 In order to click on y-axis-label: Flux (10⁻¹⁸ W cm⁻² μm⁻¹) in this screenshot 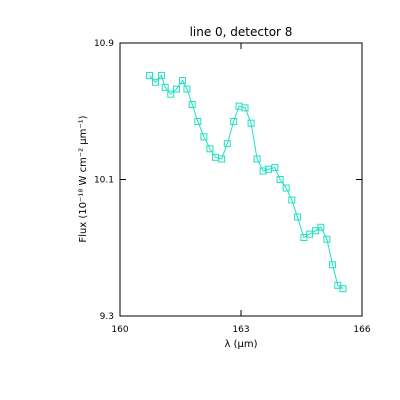, I will do `click(83, 178)`.